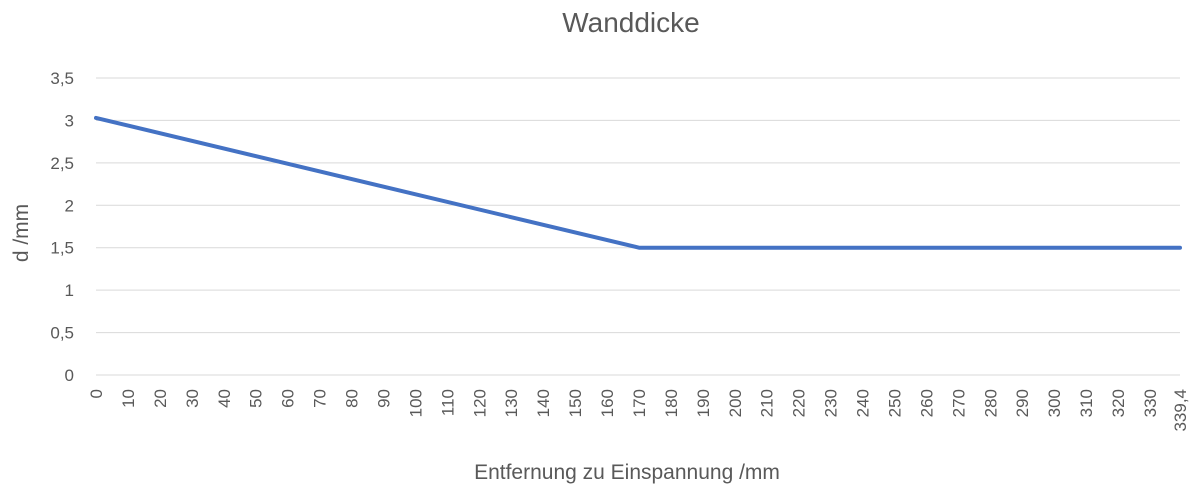 The height and width of the screenshot is (491, 1199). Describe the element at coordinates (447, 402) in the screenshot. I see `x-tick-label: 110` at that location.